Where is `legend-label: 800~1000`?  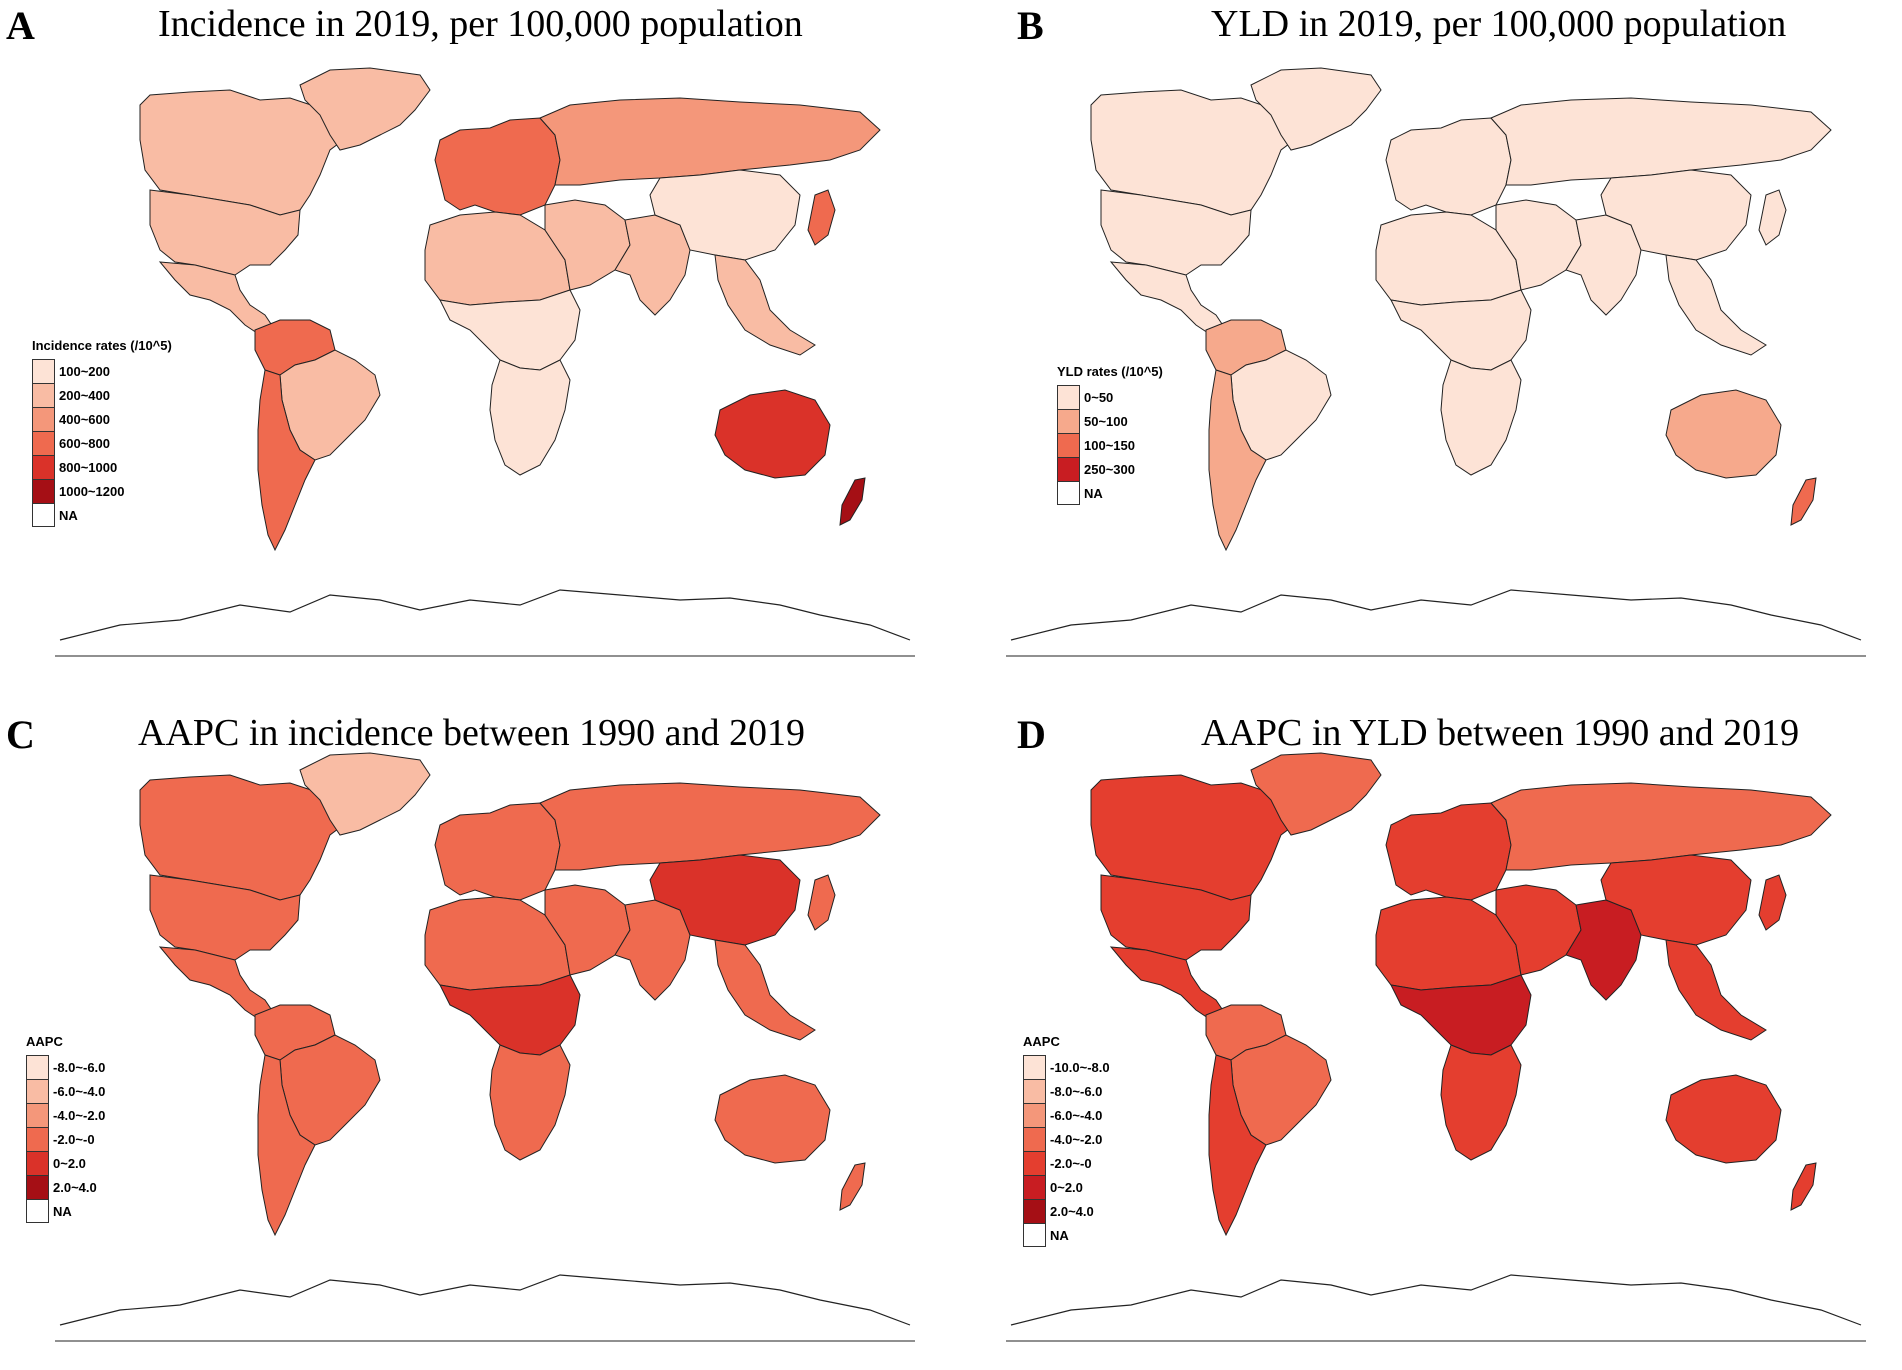 legend-label: 800~1000 is located at coordinates (88, 467).